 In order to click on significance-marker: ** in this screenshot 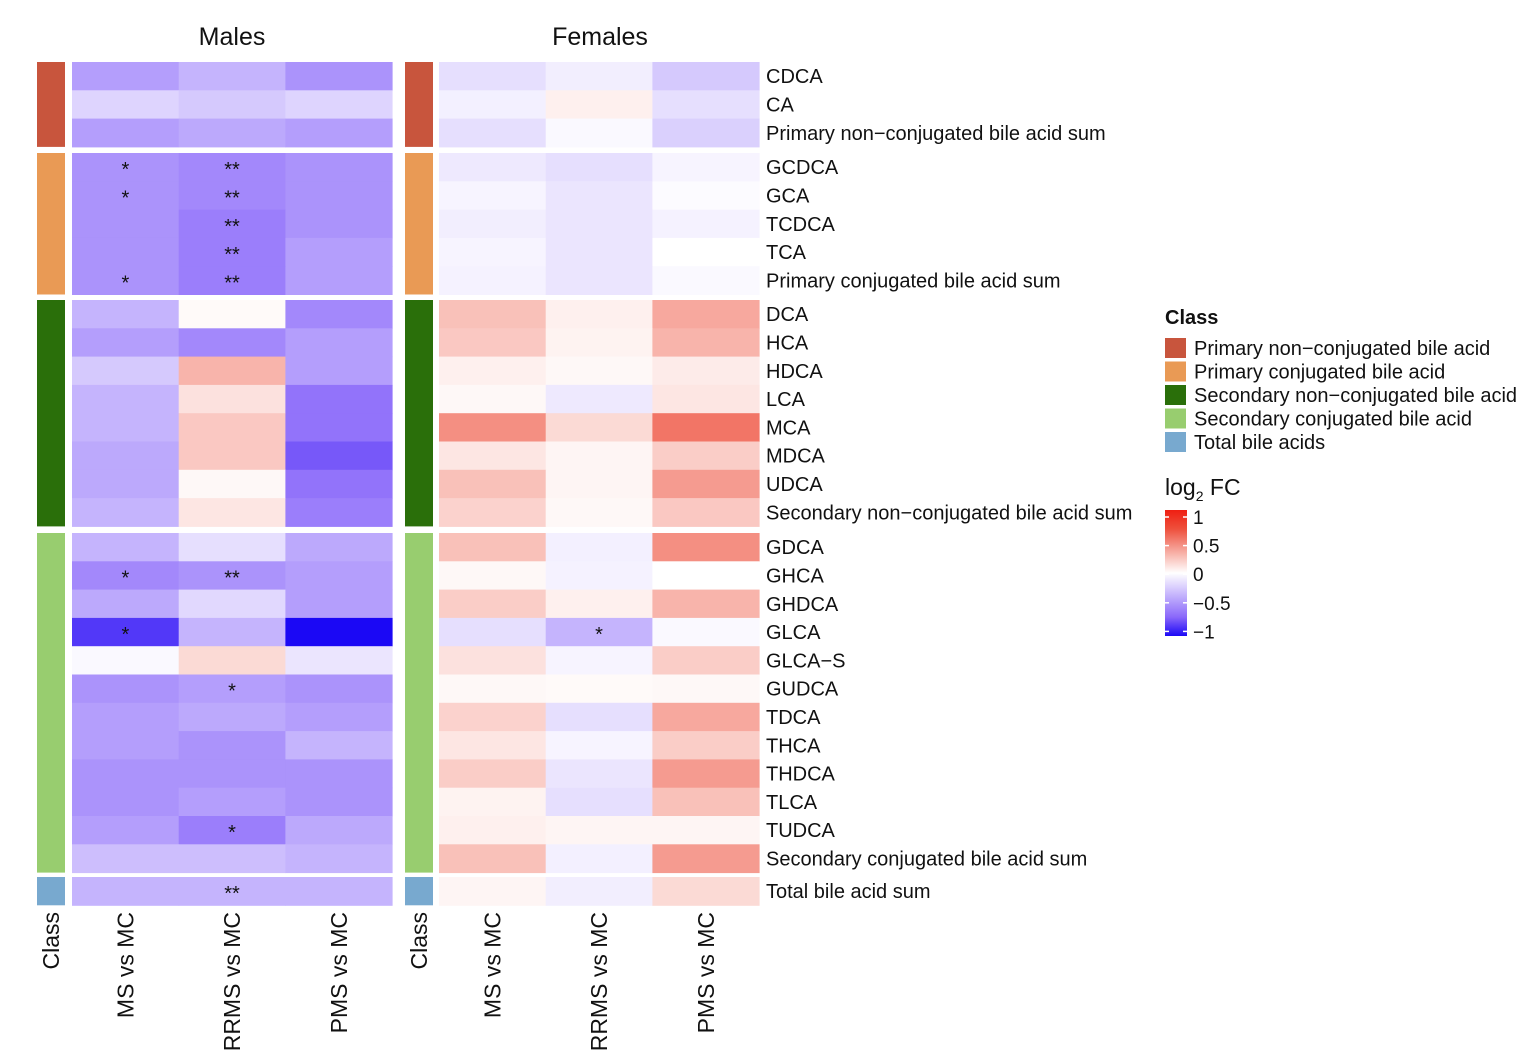, I will do `click(232, 198)`.